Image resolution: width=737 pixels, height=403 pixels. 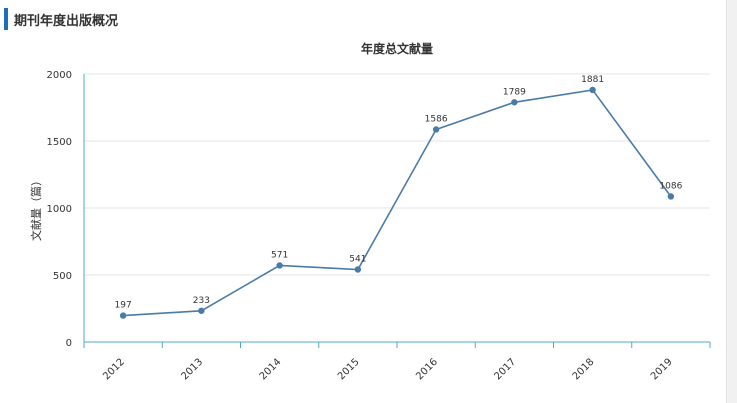 I want to click on panel-title: 期刊年度出版概况, so click(x=66, y=21).